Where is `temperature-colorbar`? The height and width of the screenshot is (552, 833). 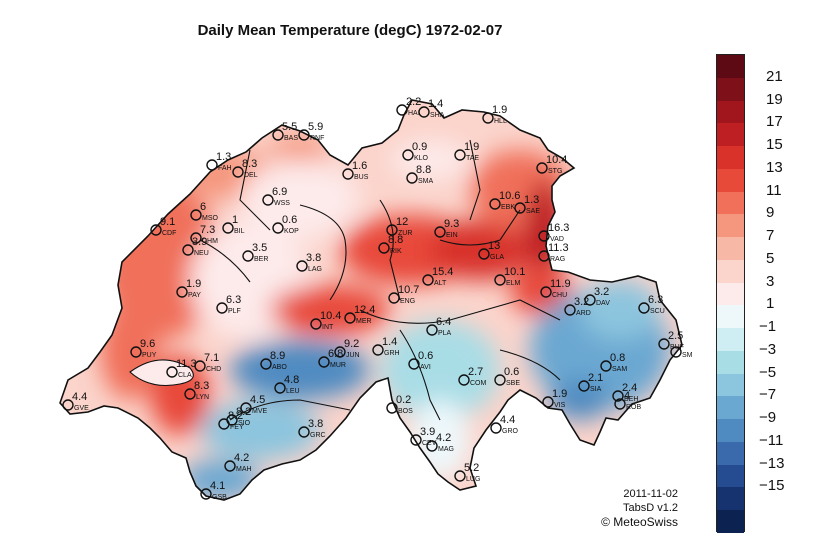 temperature-colorbar is located at coordinates (730, 294).